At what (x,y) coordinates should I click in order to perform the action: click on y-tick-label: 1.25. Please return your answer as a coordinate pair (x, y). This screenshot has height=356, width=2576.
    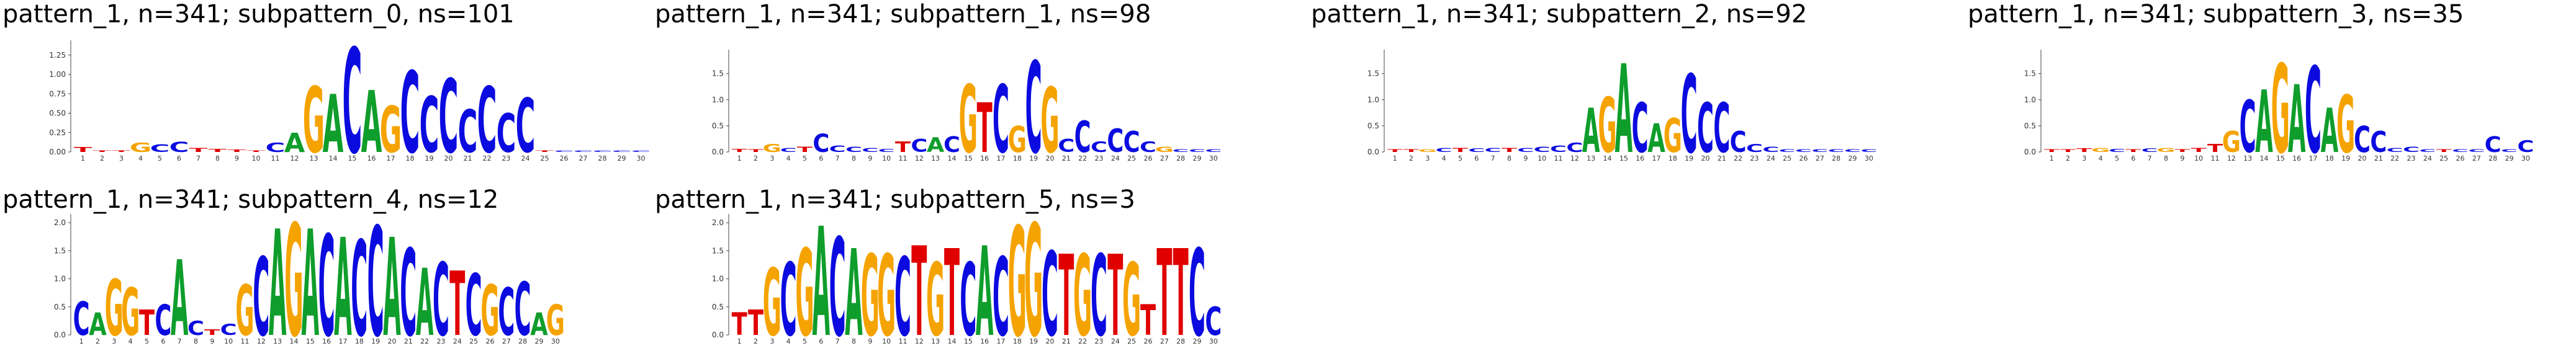
    Looking at the image, I should click on (57, 55).